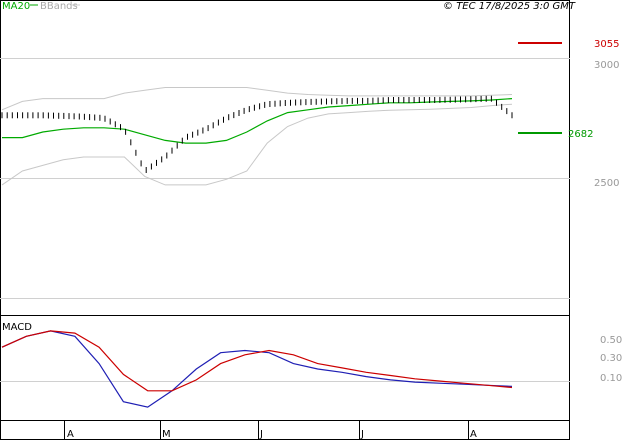 The width and height of the screenshot is (627, 440). I want to click on bbands-upper-line, so click(257, 99).